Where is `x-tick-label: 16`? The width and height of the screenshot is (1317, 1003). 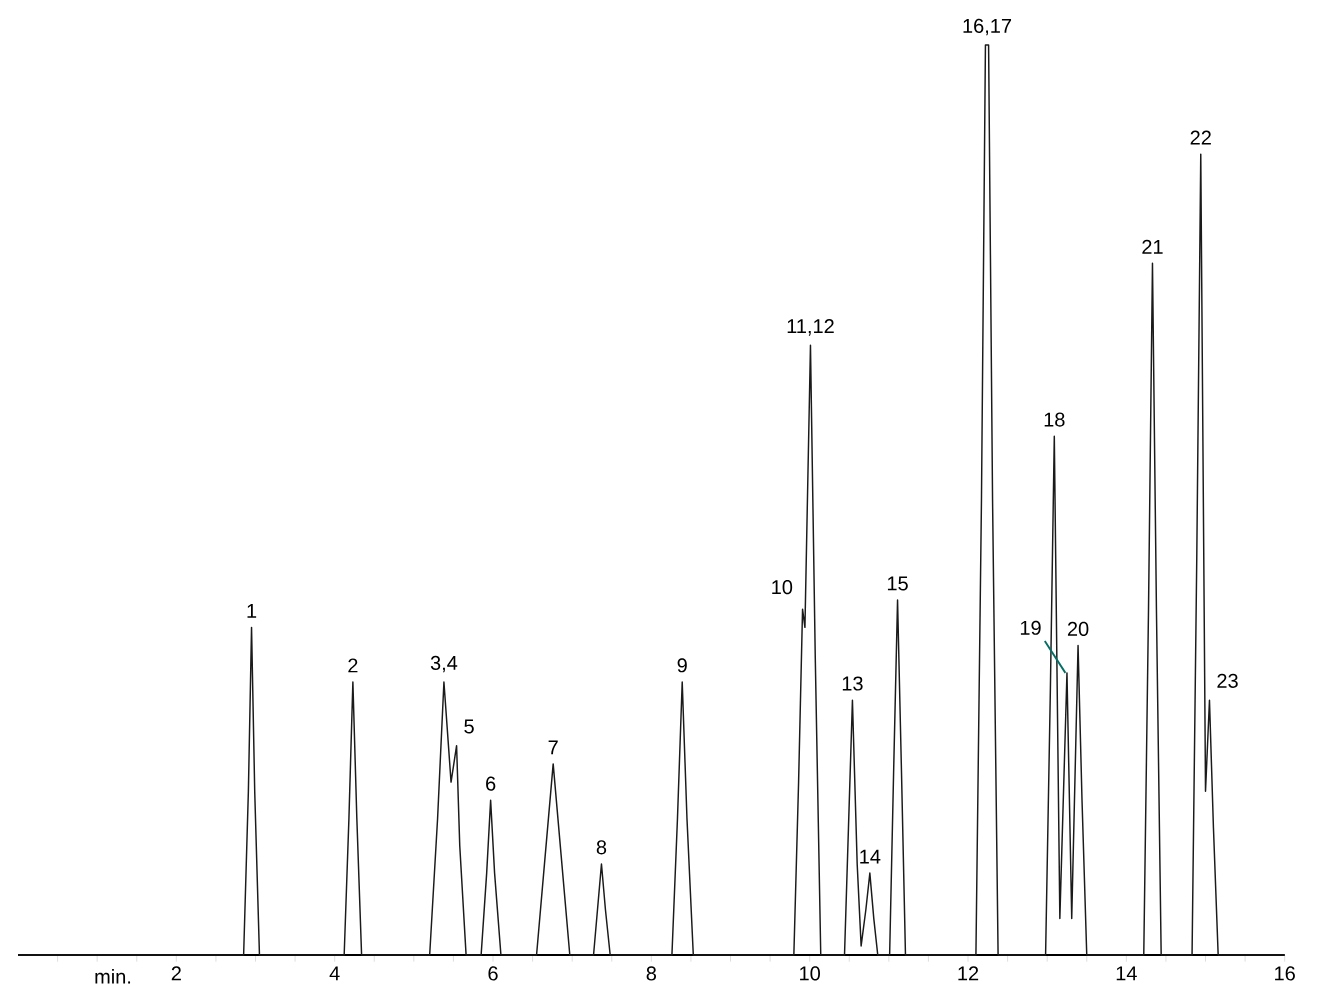
x-tick-label: 16 is located at coordinates (1285, 973).